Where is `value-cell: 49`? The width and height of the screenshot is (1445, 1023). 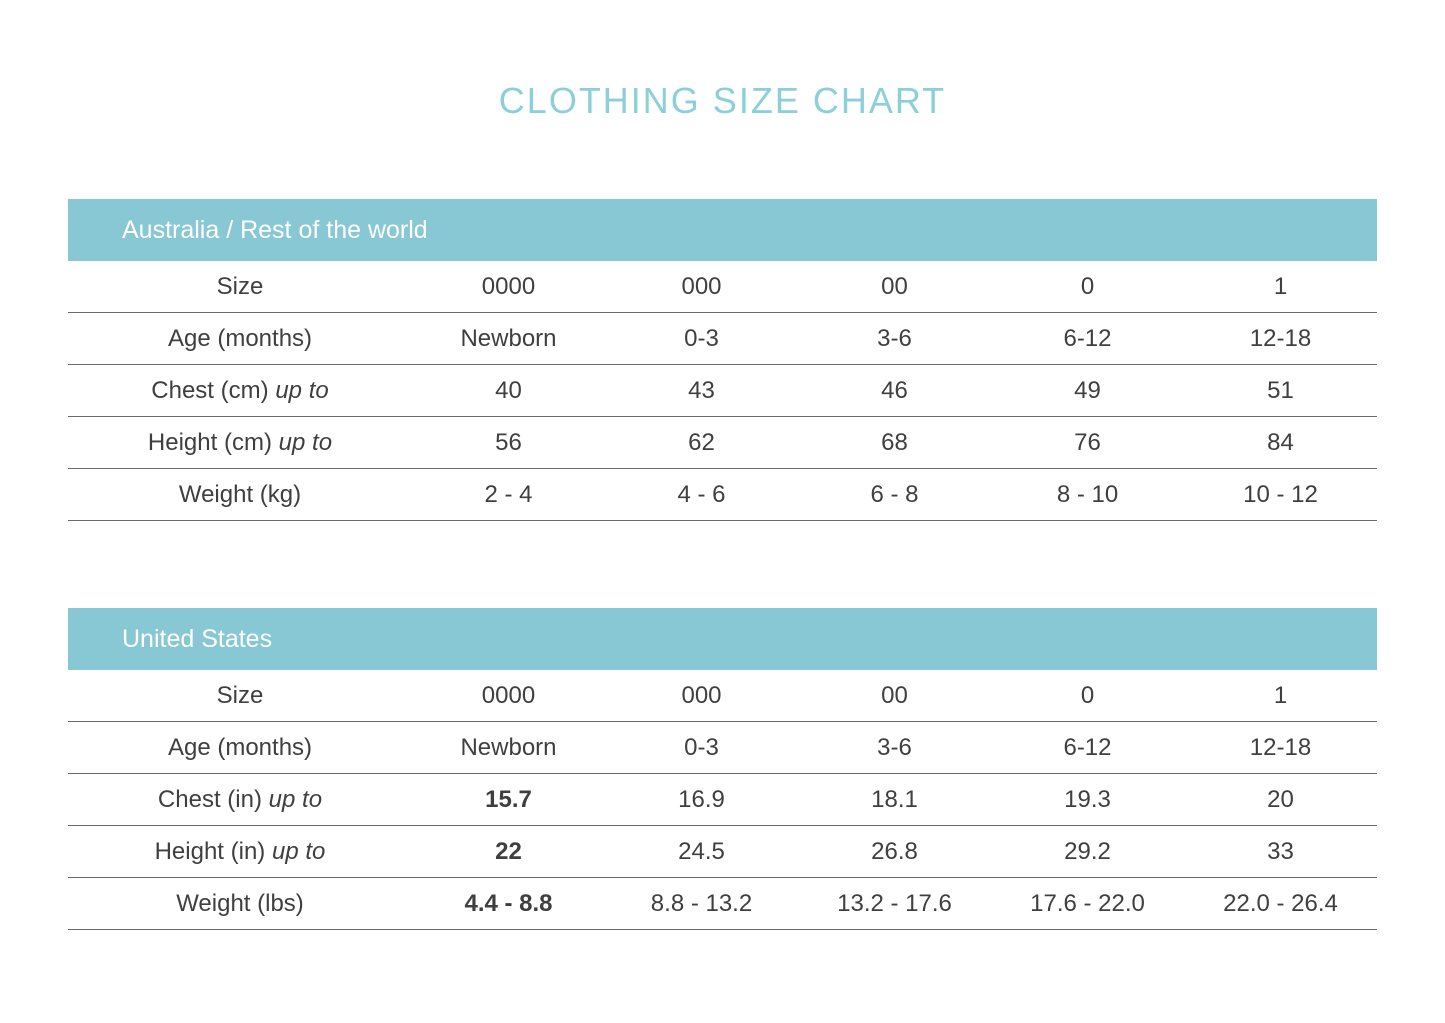
value-cell: 49 is located at coordinates (1087, 390).